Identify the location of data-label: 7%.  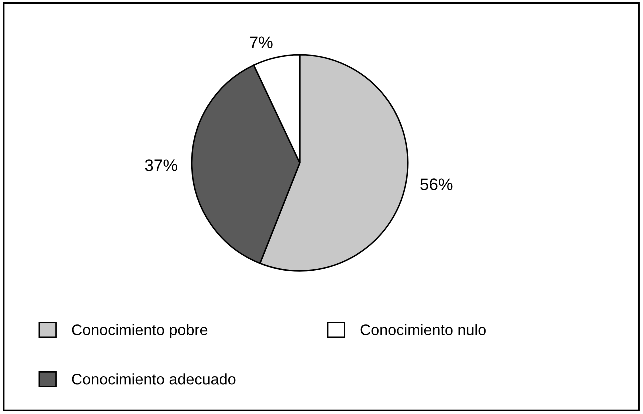
(261, 42).